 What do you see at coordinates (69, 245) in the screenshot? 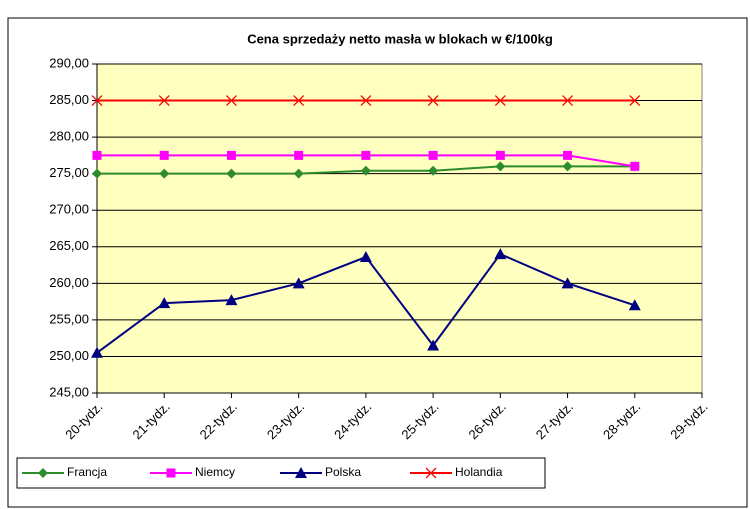
I see `y-tick-label: 265,00` at bounding box center [69, 245].